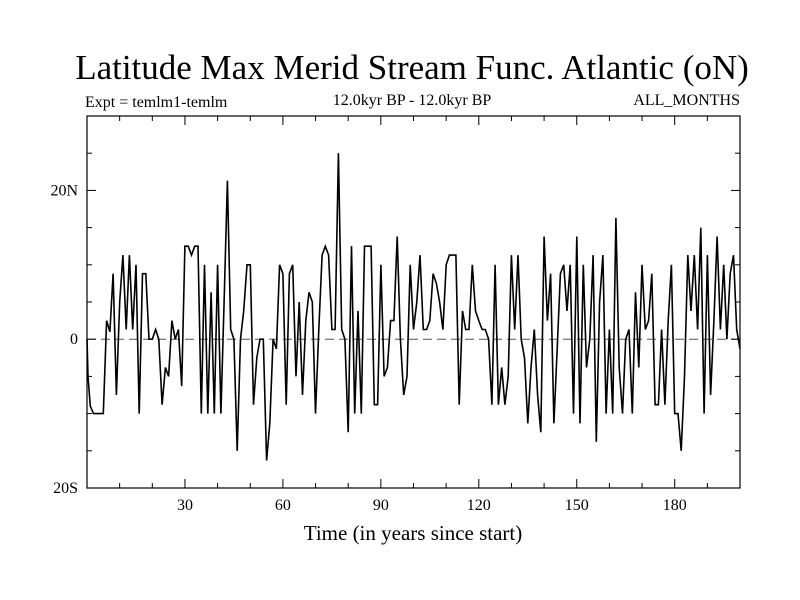 The image size is (800, 600). I want to click on y-tick-label: 20N, so click(64, 190).